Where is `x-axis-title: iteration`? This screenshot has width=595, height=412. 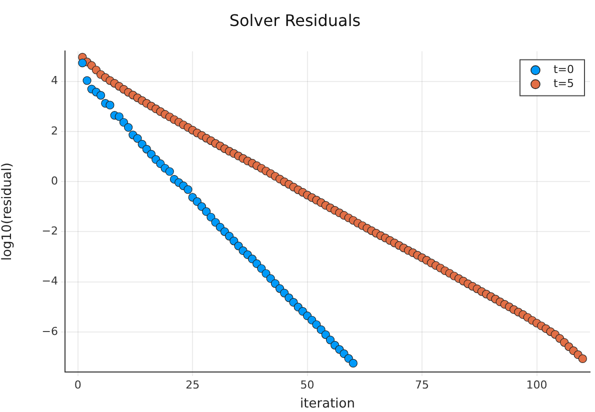
x-axis-title: iteration is located at coordinates (327, 404).